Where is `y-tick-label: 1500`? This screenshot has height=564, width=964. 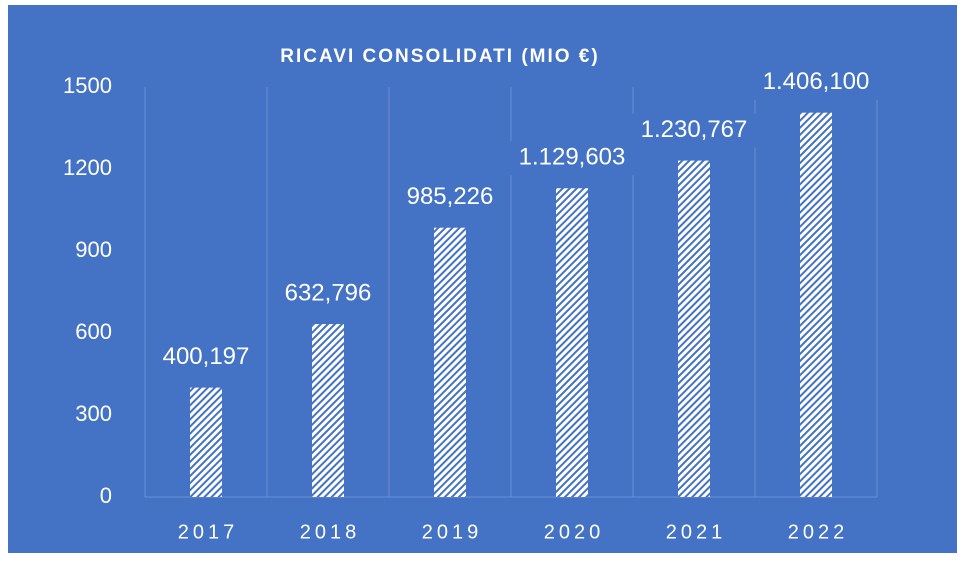
y-tick-label: 1500 is located at coordinates (87, 85).